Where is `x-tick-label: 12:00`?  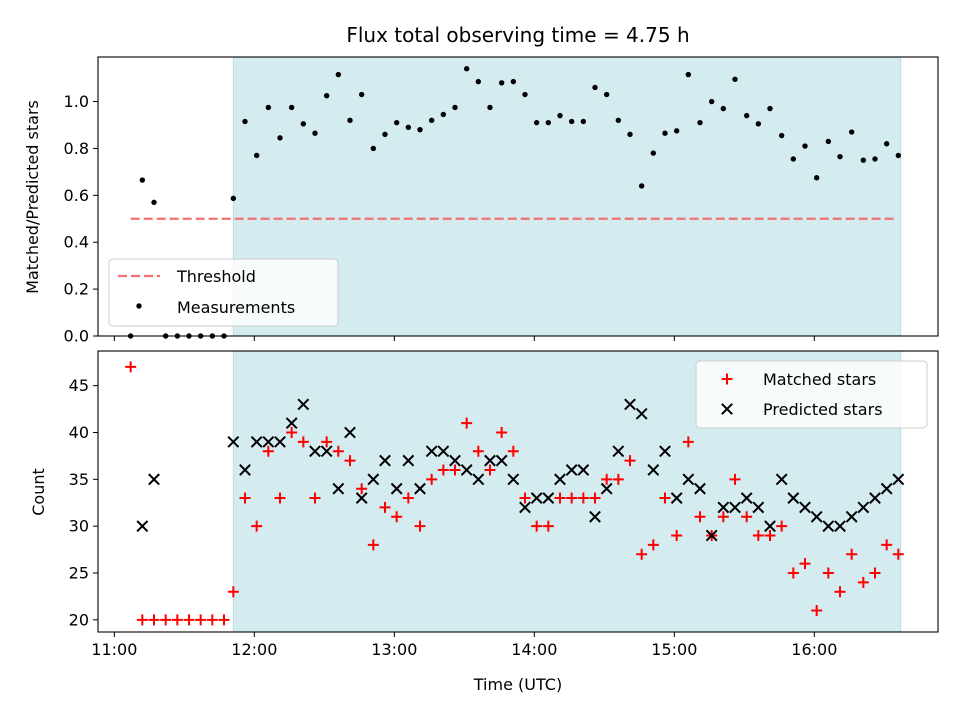
x-tick-label: 12:00 is located at coordinates (254, 649).